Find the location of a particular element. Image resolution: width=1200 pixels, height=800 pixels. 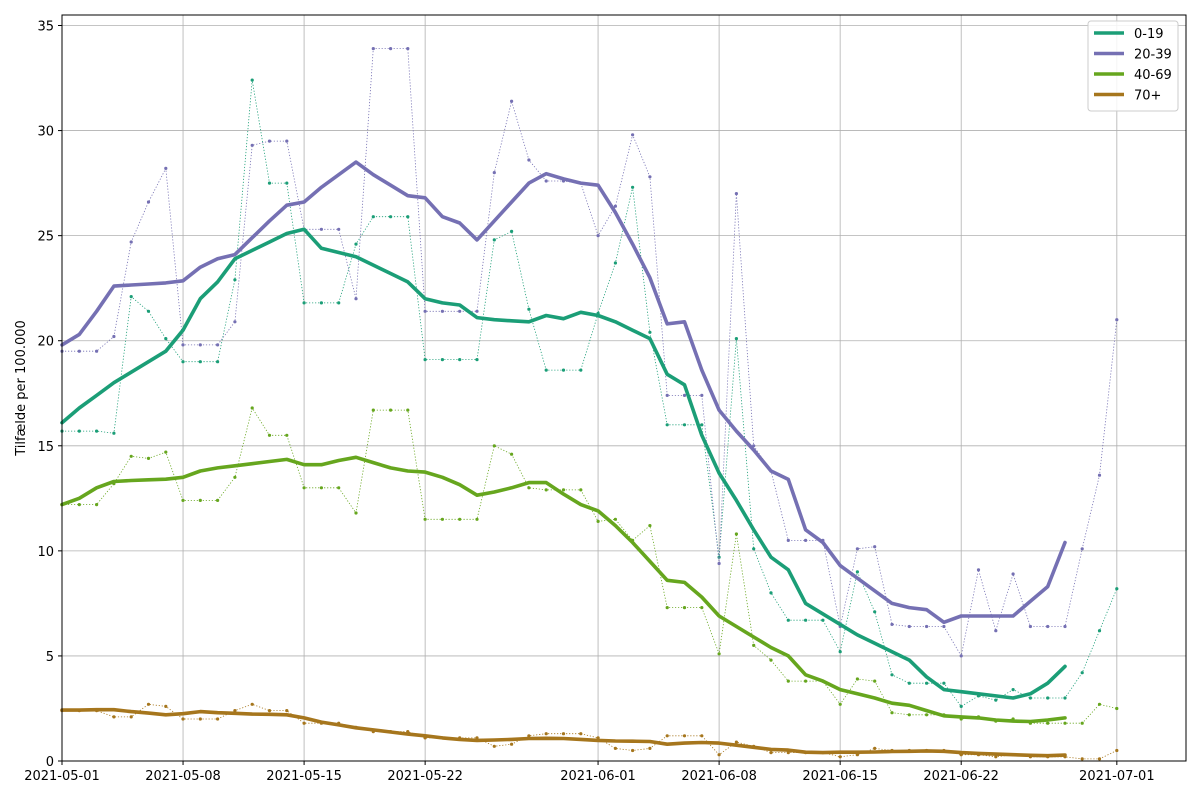

x-tick-label: 2021-05-08 is located at coordinates (183, 776).